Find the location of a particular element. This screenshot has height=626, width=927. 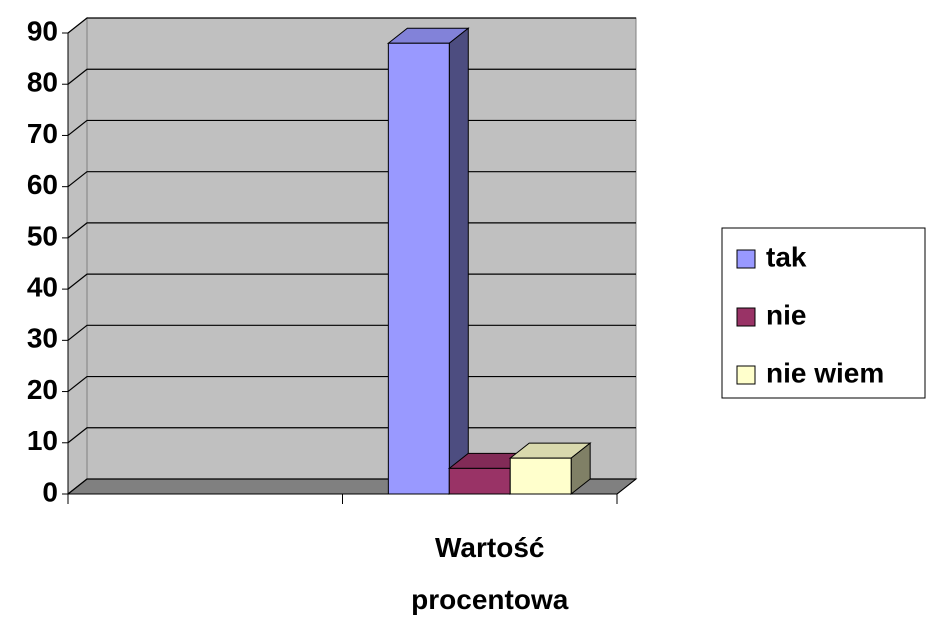

y-tick-label: 20 is located at coordinates (42, 389).